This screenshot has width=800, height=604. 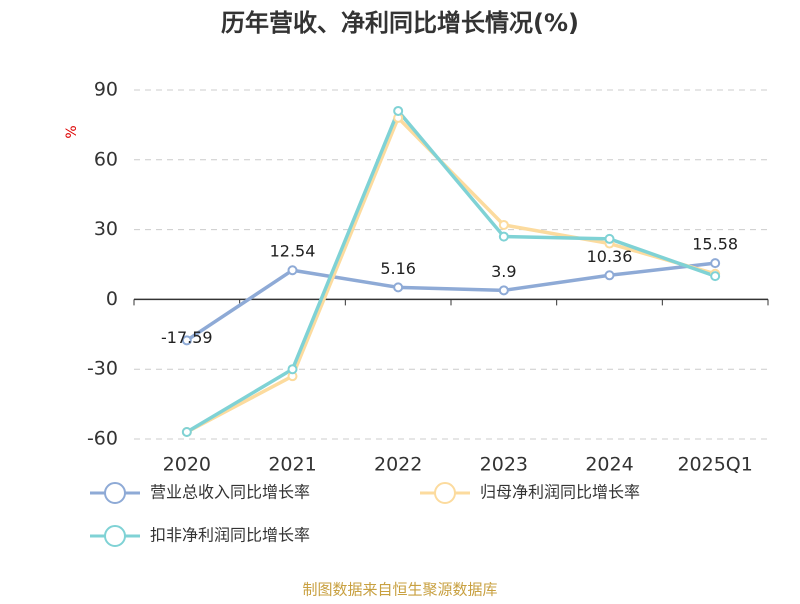 I want to click on series-line, so click(x=450, y=301).